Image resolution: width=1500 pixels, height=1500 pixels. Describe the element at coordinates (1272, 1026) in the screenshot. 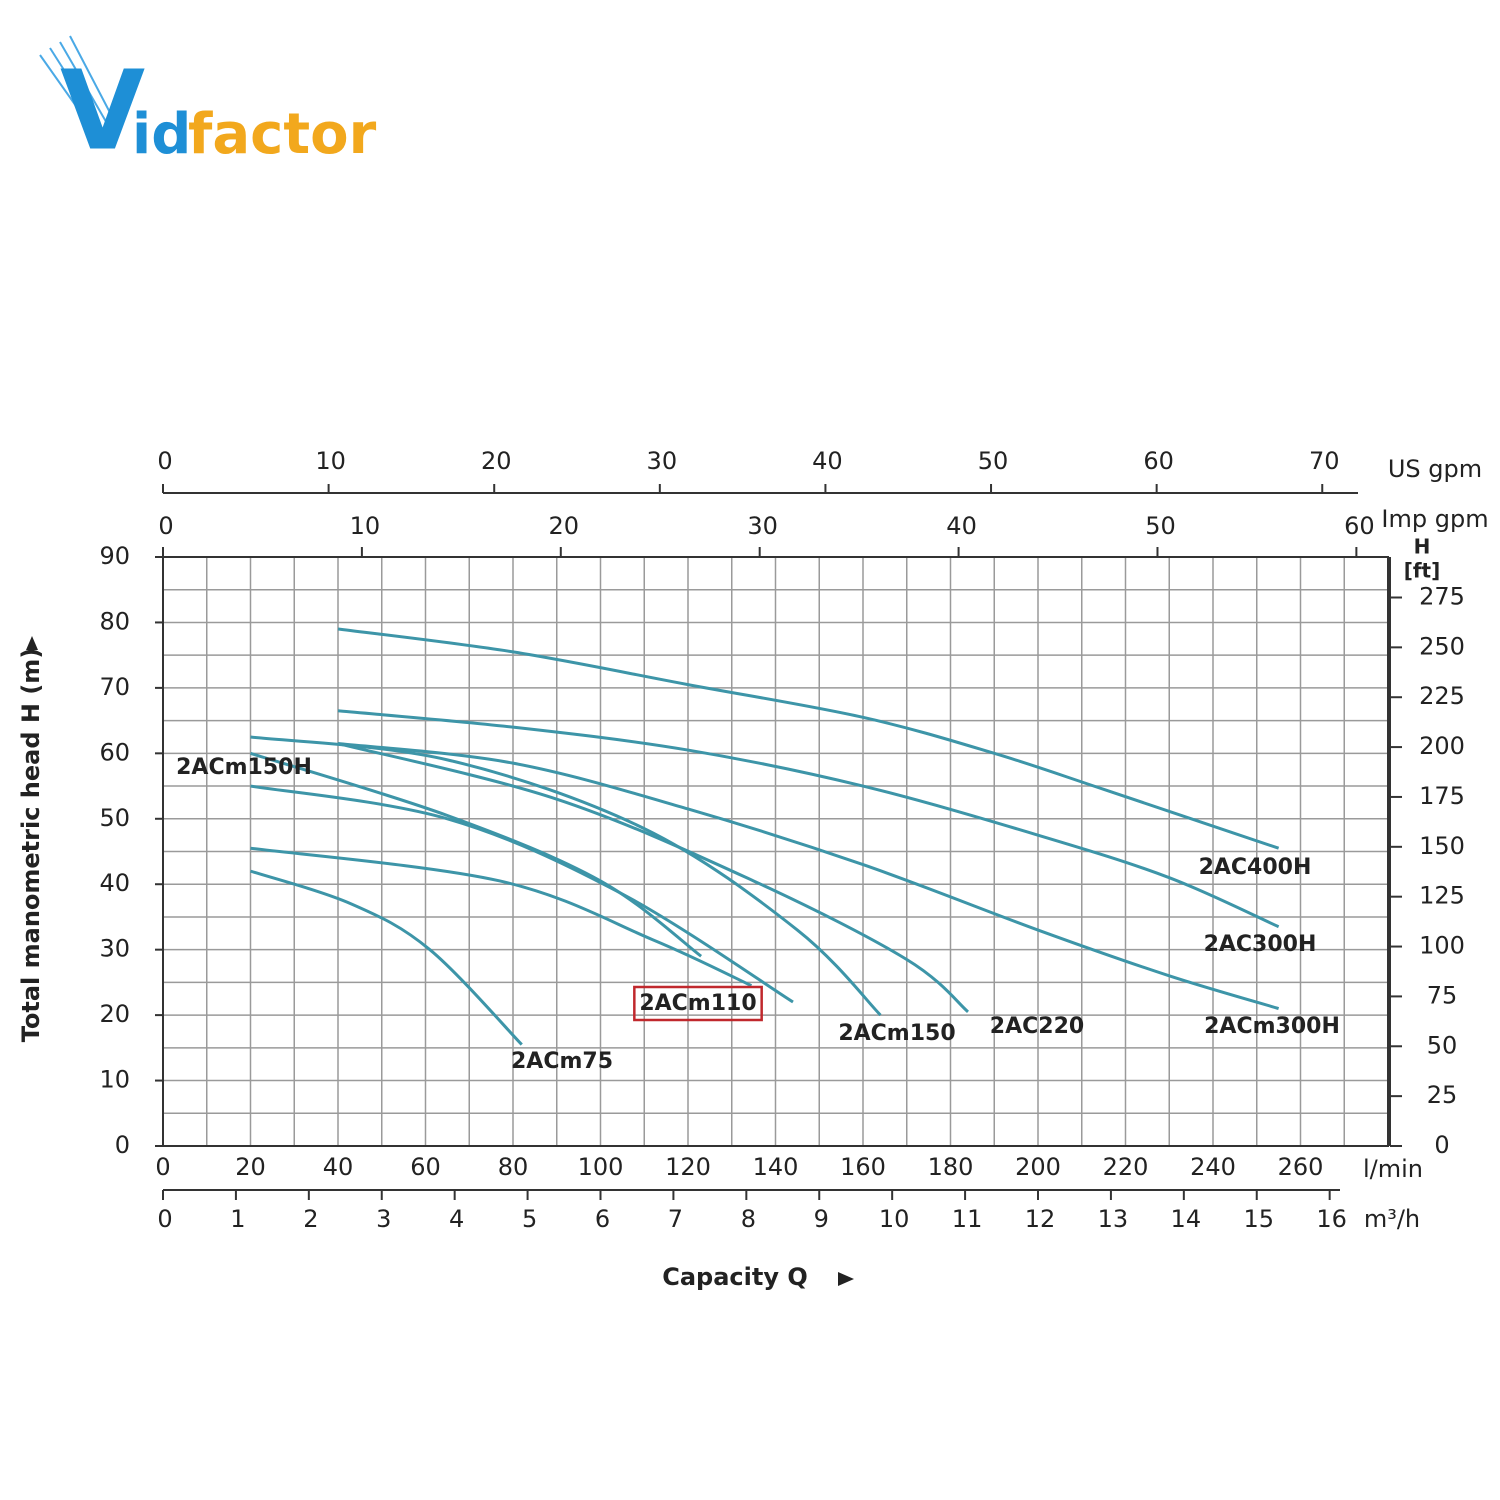

I see `curve-label: 2ACm300H` at that location.